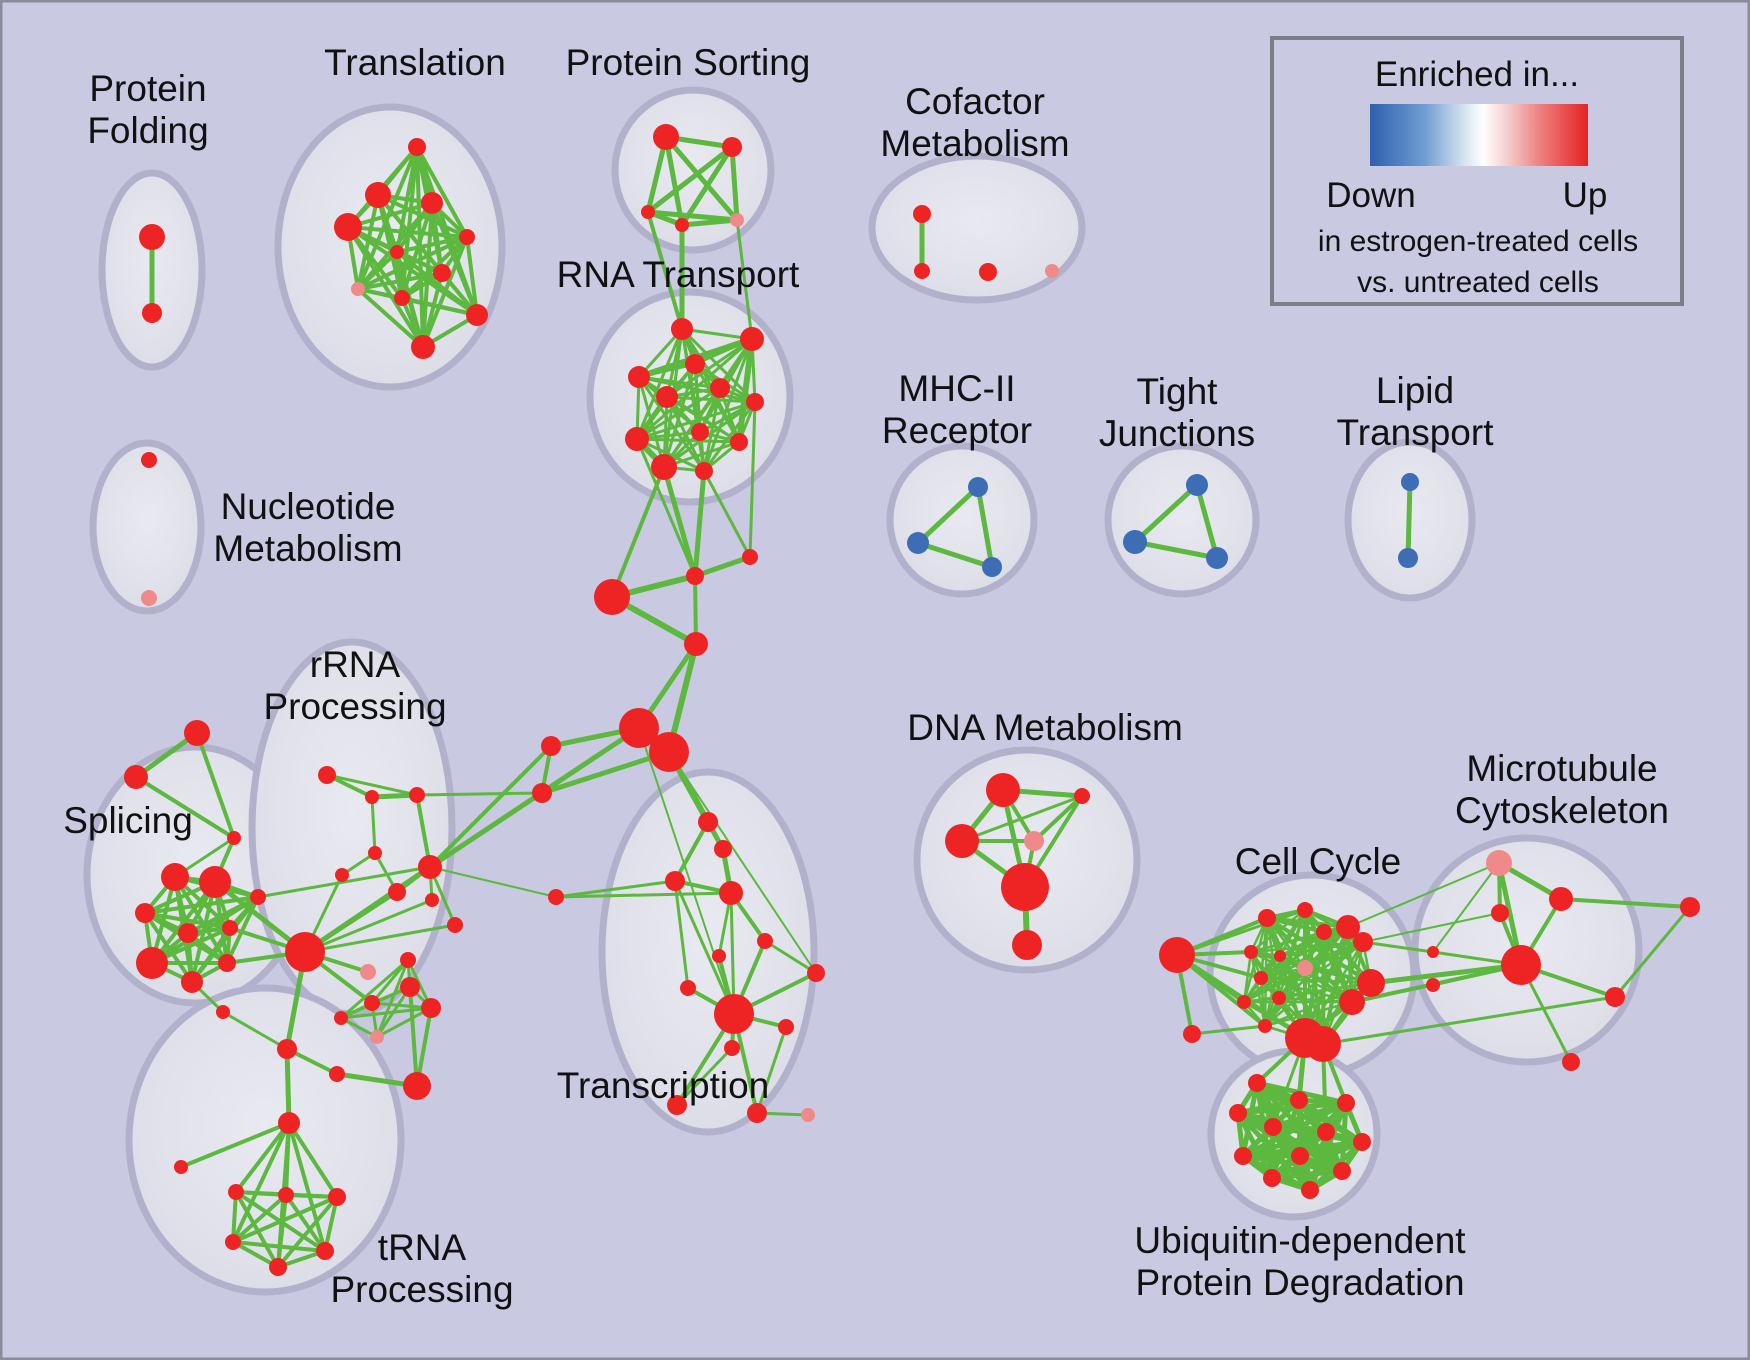 Image resolution: width=1750 pixels, height=1360 pixels. I want to click on cluster-label-protein-folding-label: Protein, so click(147, 88).